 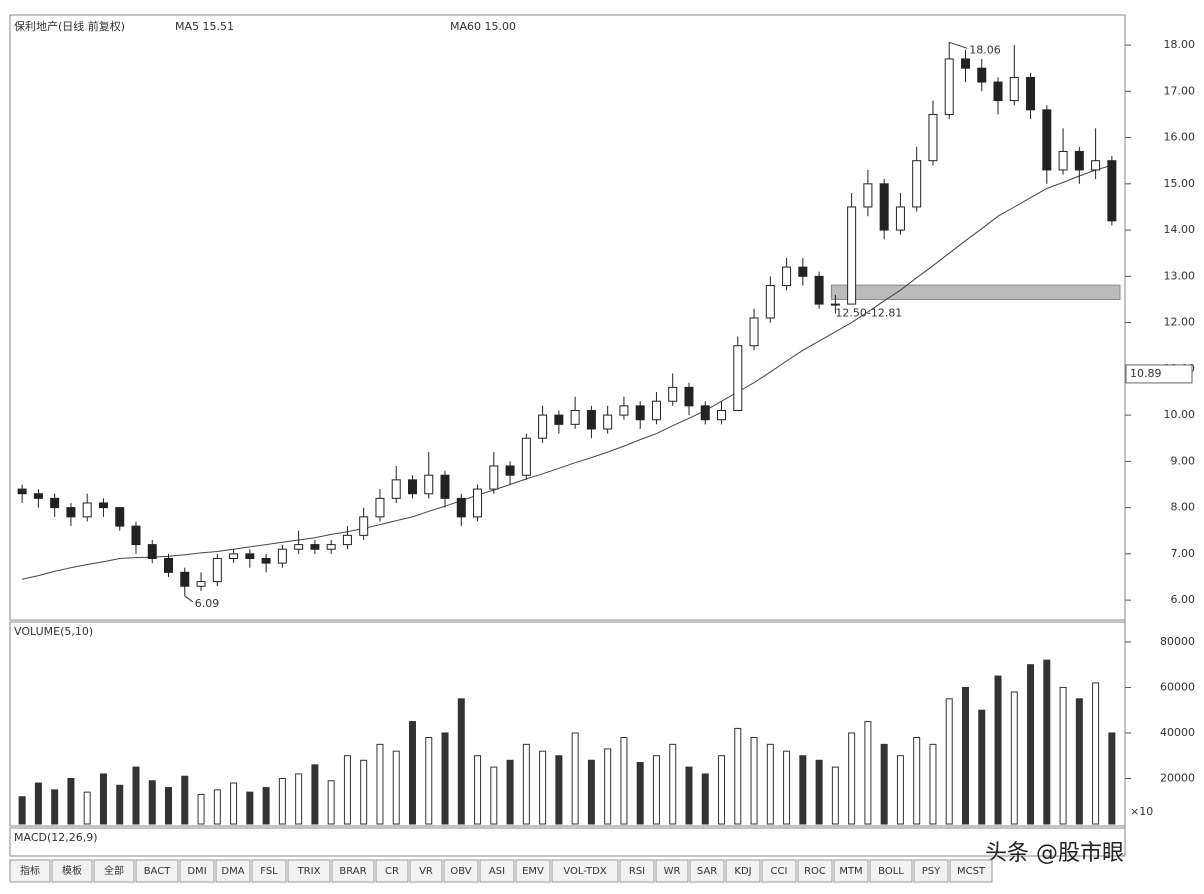 I want to click on toolbar-button: OBV, so click(x=461, y=871).